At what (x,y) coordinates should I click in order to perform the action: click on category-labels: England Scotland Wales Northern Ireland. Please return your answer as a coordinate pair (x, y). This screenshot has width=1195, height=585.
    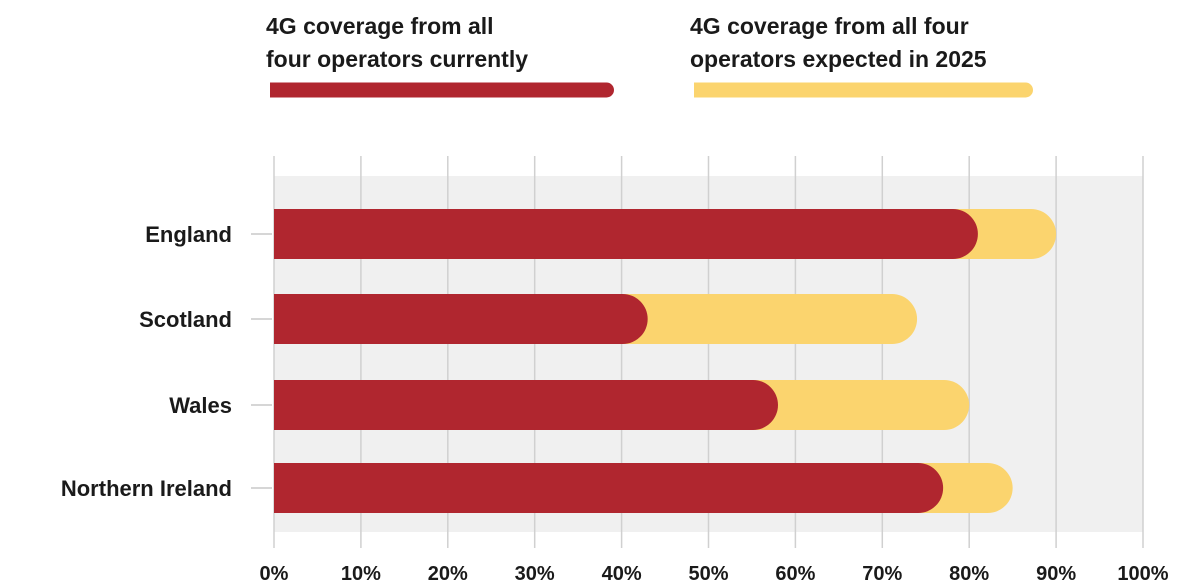
    Looking at the image, I should click on (166, 361).